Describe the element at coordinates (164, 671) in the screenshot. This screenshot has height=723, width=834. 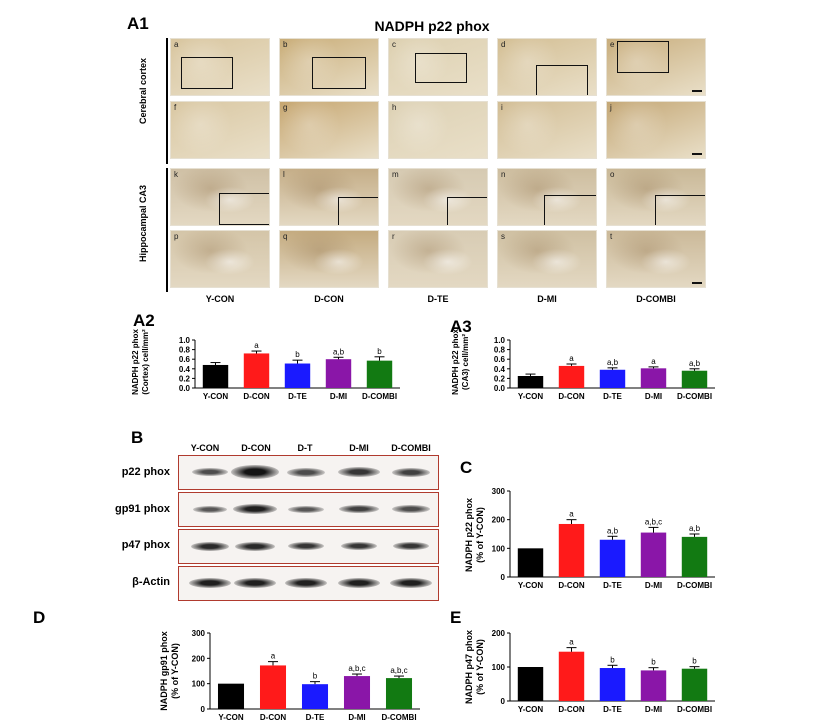
I see `y-axis-label-line1: NADPH gp91 phox` at that location.